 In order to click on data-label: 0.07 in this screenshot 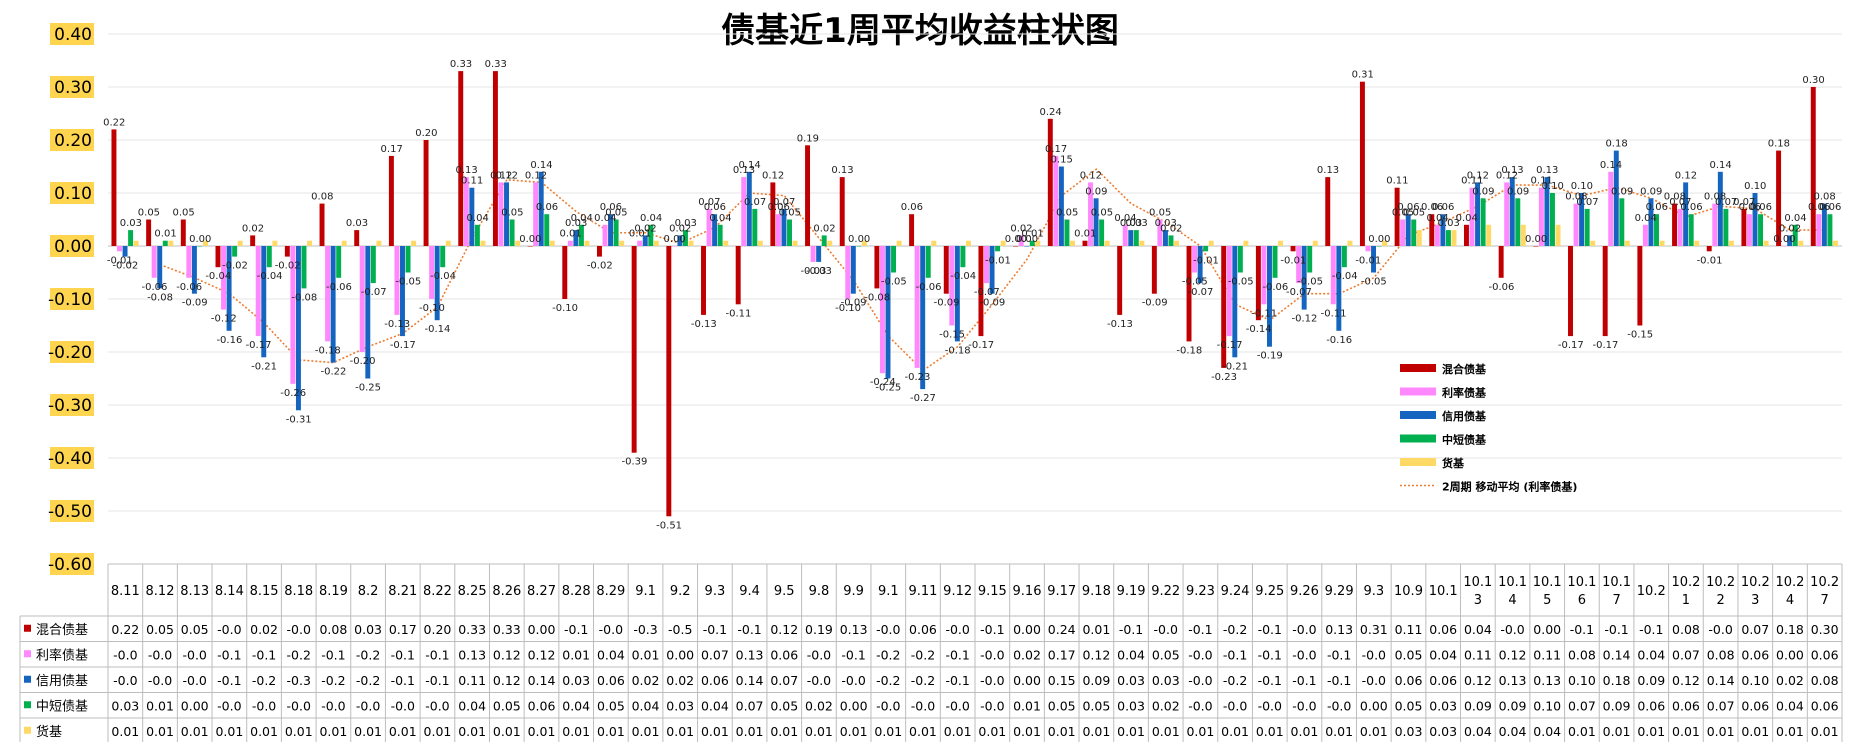, I will do `click(1744, 202)`.